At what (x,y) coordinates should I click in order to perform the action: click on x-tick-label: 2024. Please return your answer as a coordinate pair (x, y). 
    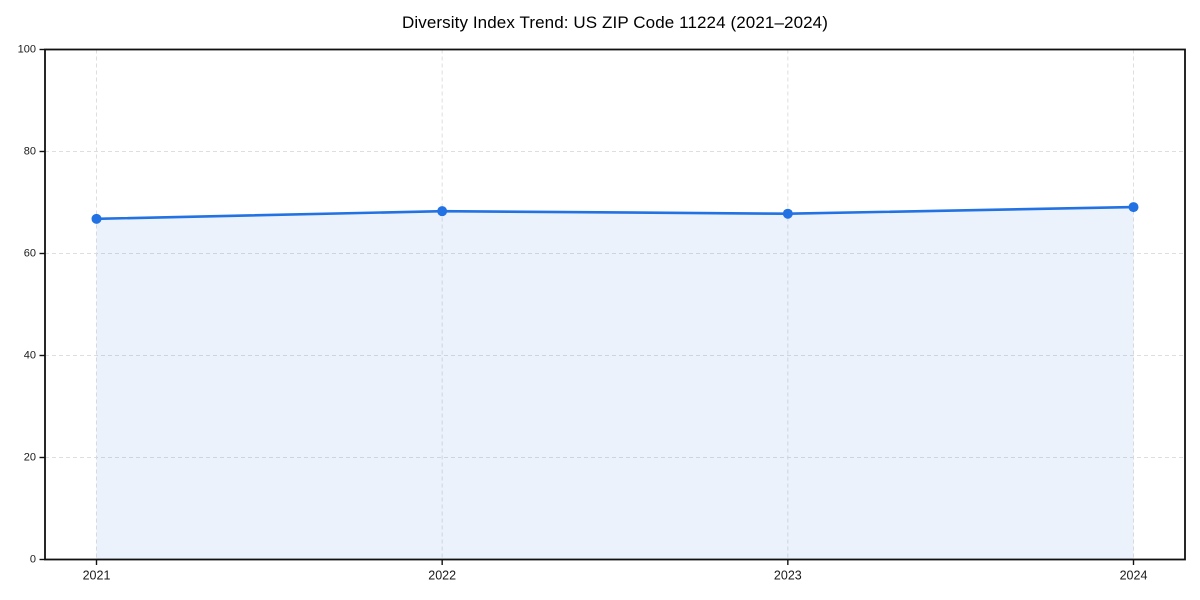
    Looking at the image, I should click on (1134, 576).